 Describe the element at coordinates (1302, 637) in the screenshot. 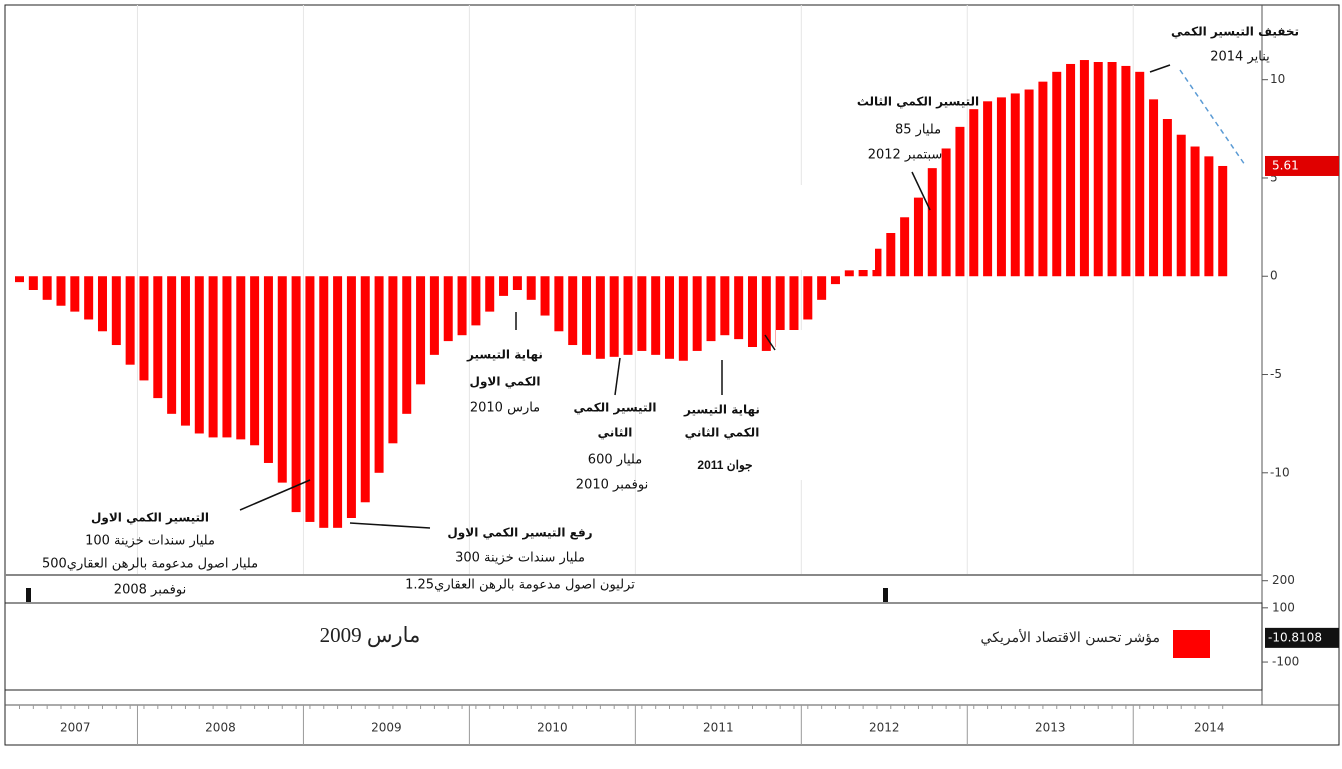

I see `lower-current-box` at that location.